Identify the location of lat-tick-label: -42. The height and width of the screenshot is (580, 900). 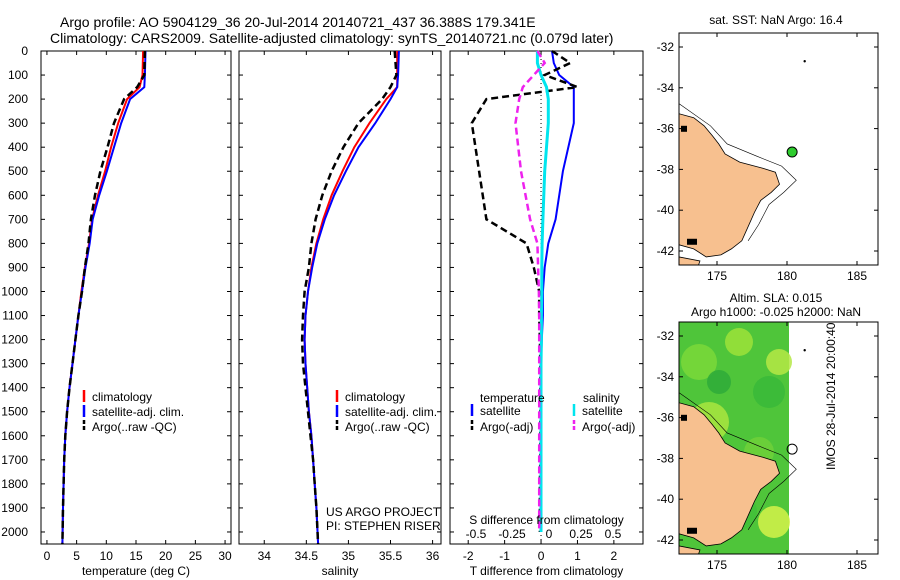
(666, 251).